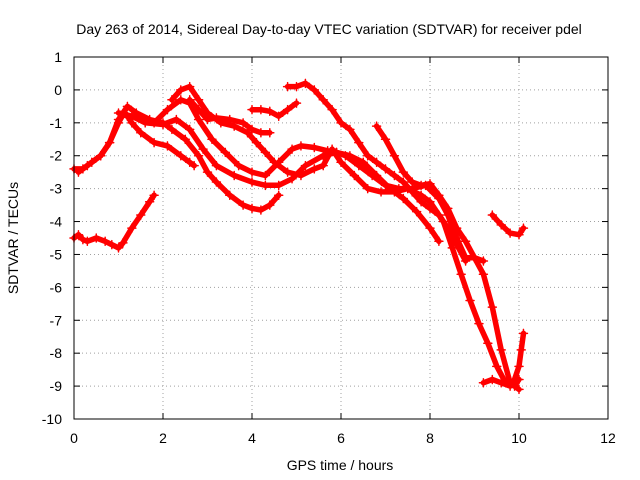  I want to click on x-tick-label: 12, so click(608, 438).